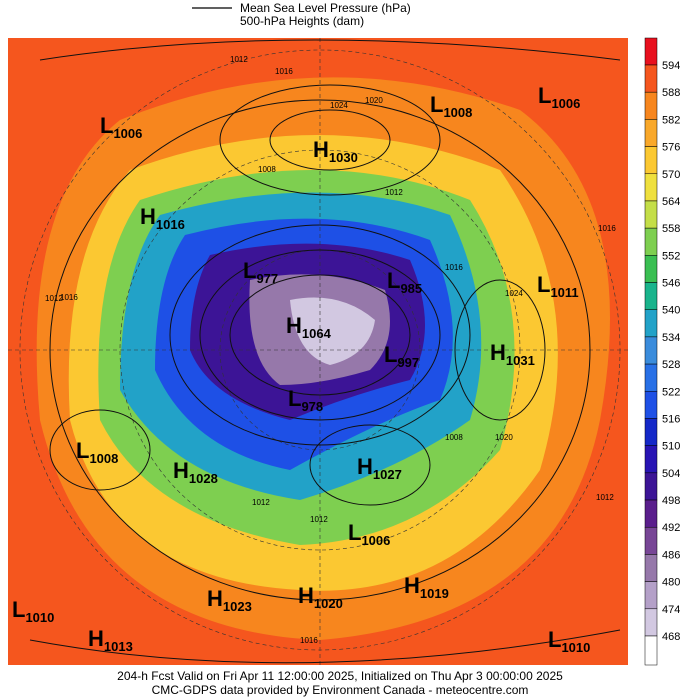 This screenshot has width=680, height=700. I want to click on color-label: 516, so click(671, 419).